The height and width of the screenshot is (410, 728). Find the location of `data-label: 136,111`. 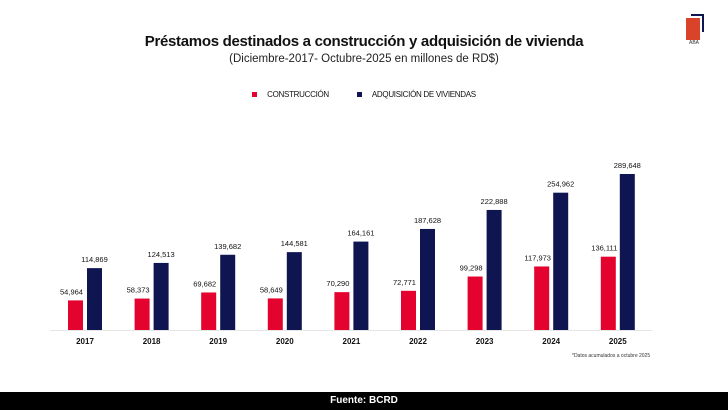

data-label: 136,111 is located at coordinates (604, 248).